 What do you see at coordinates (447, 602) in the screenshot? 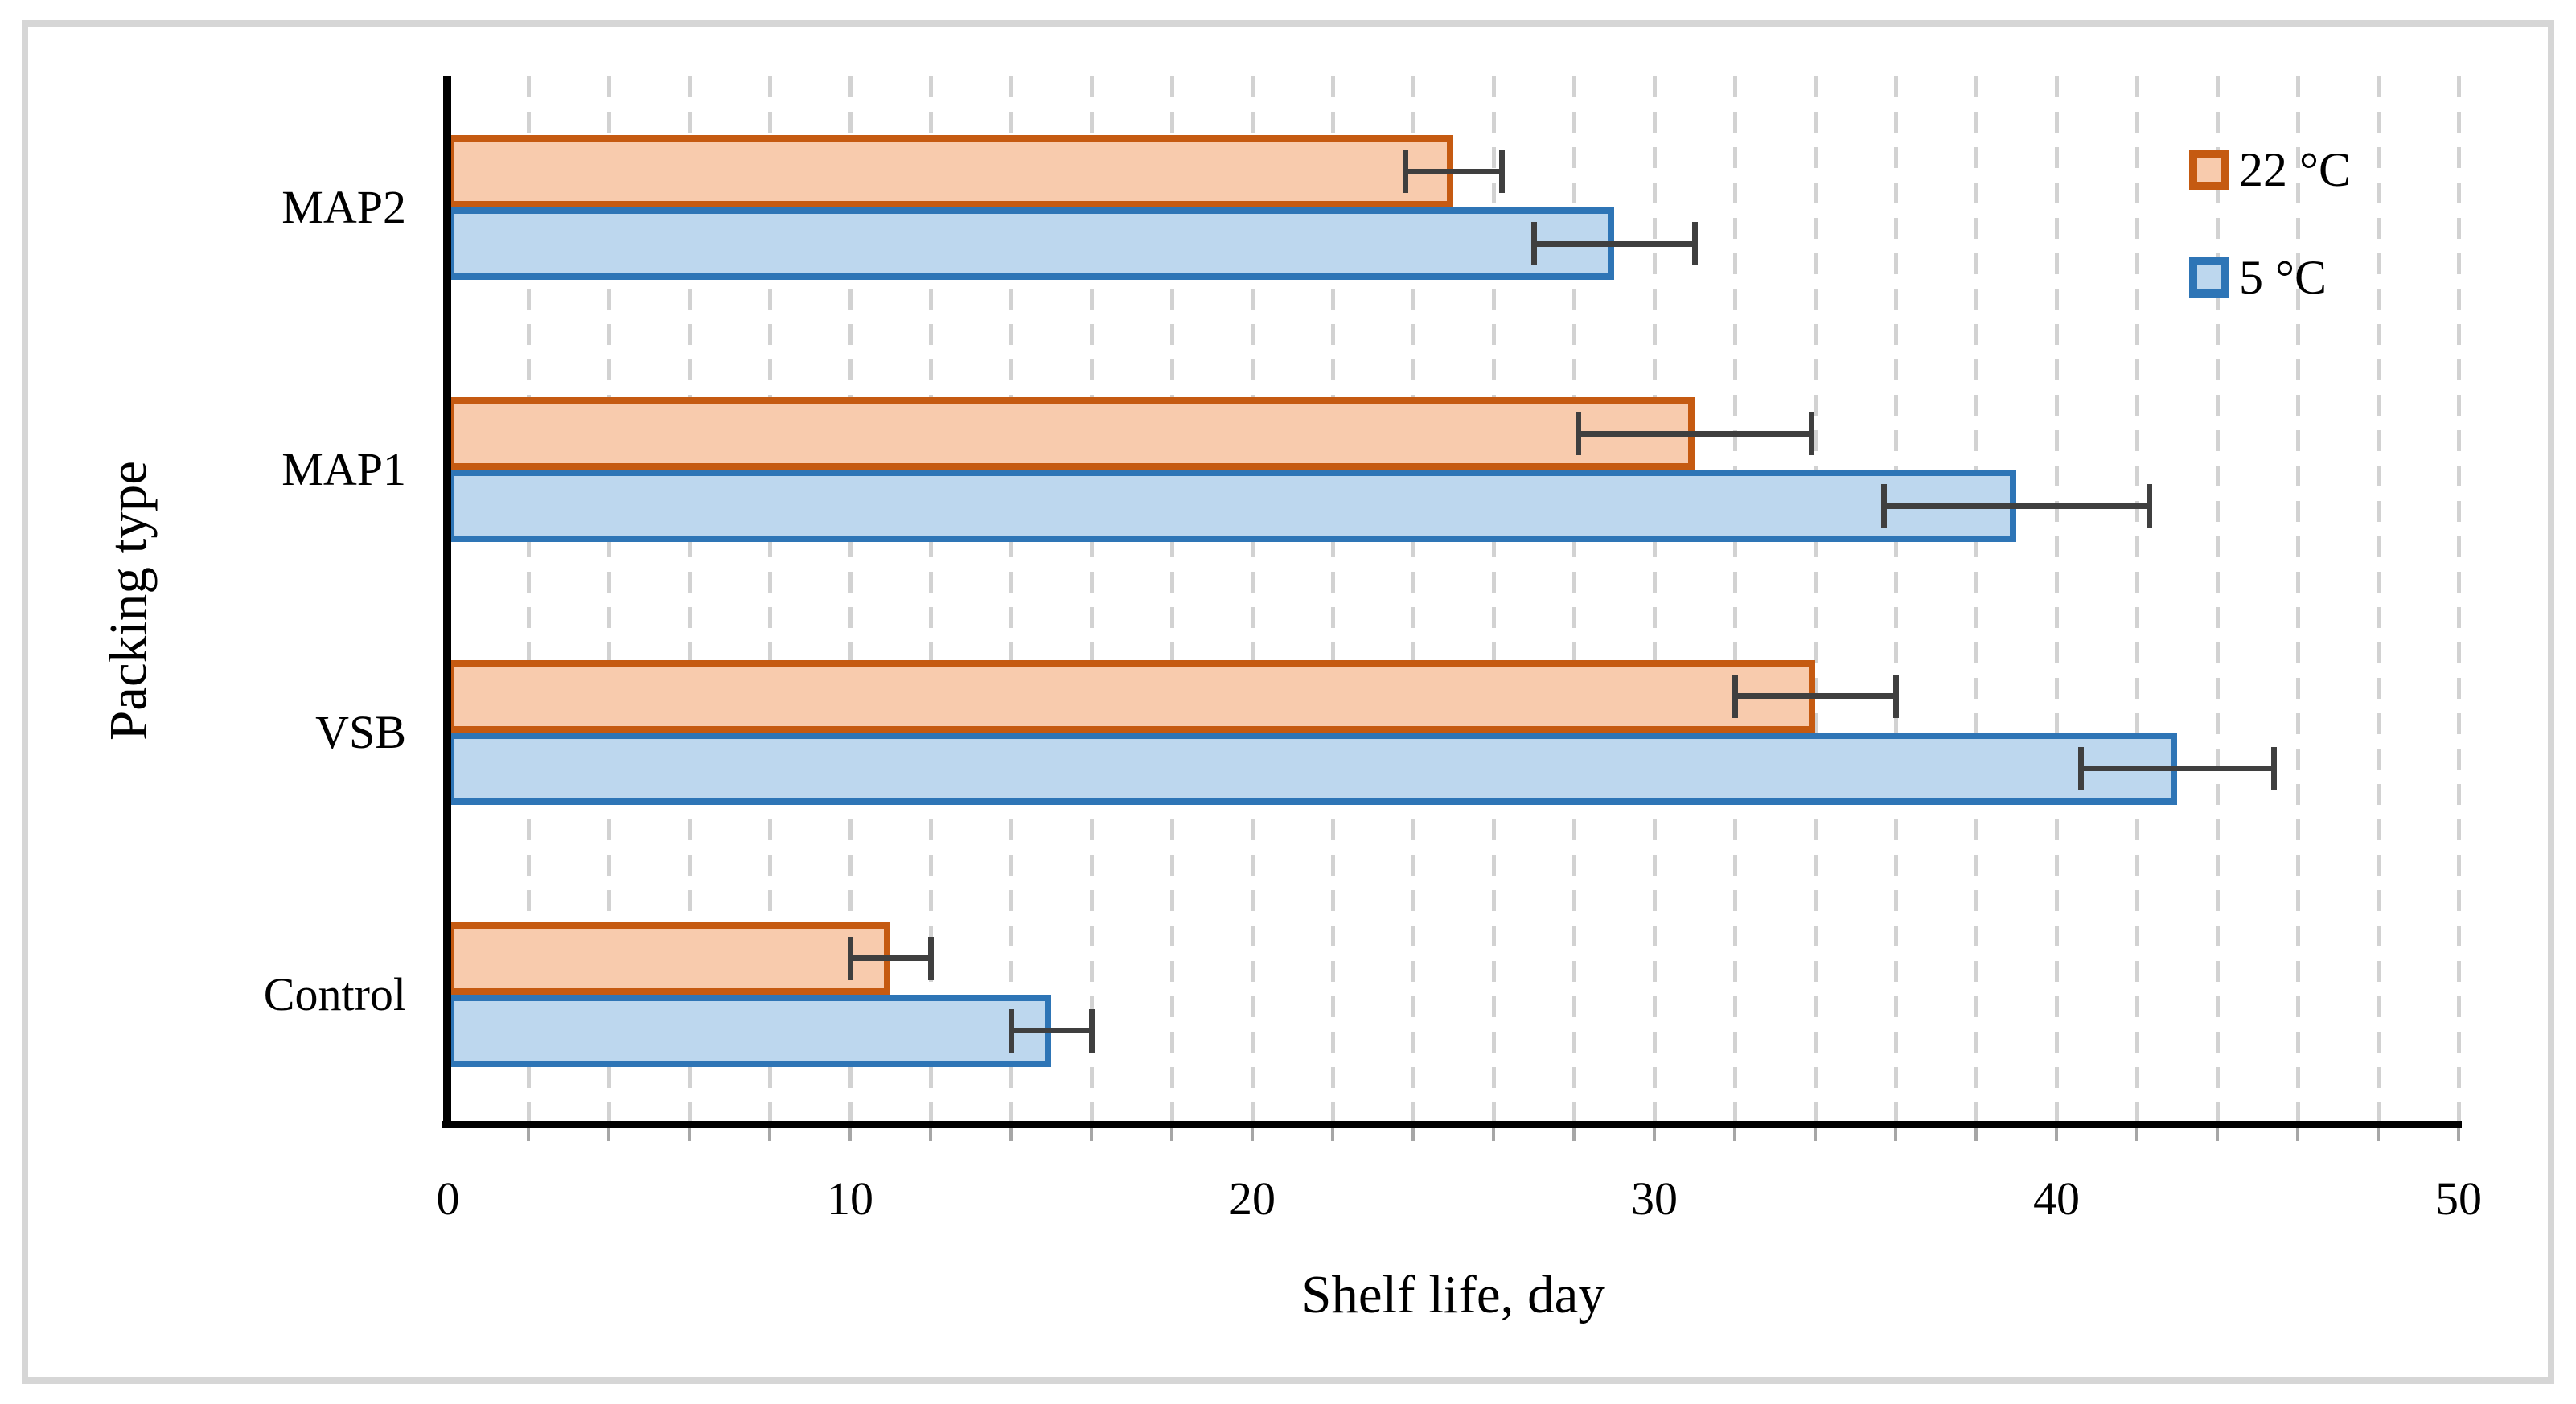
I see `y-axis-line` at bounding box center [447, 602].